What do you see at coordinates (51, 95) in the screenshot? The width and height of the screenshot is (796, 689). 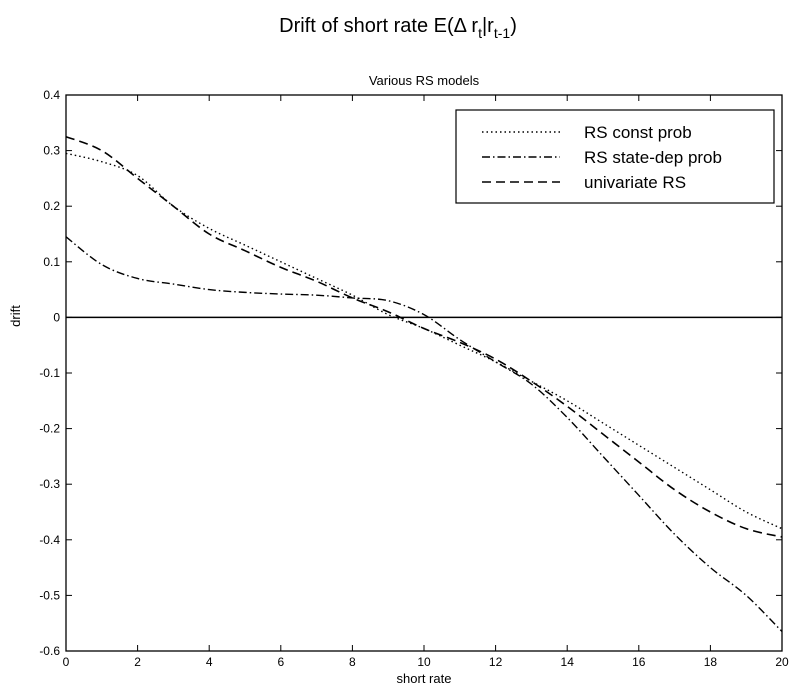 I see `y-tick-label: 0.4` at bounding box center [51, 95].